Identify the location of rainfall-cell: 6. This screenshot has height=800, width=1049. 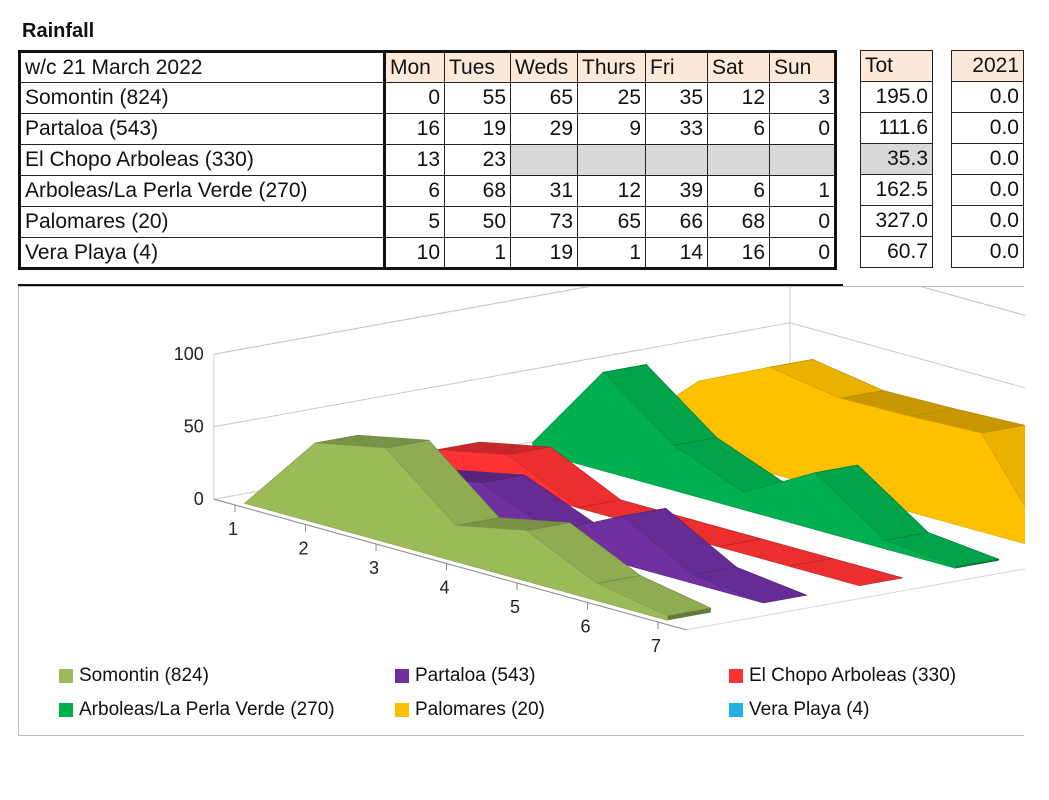
(738, 129).